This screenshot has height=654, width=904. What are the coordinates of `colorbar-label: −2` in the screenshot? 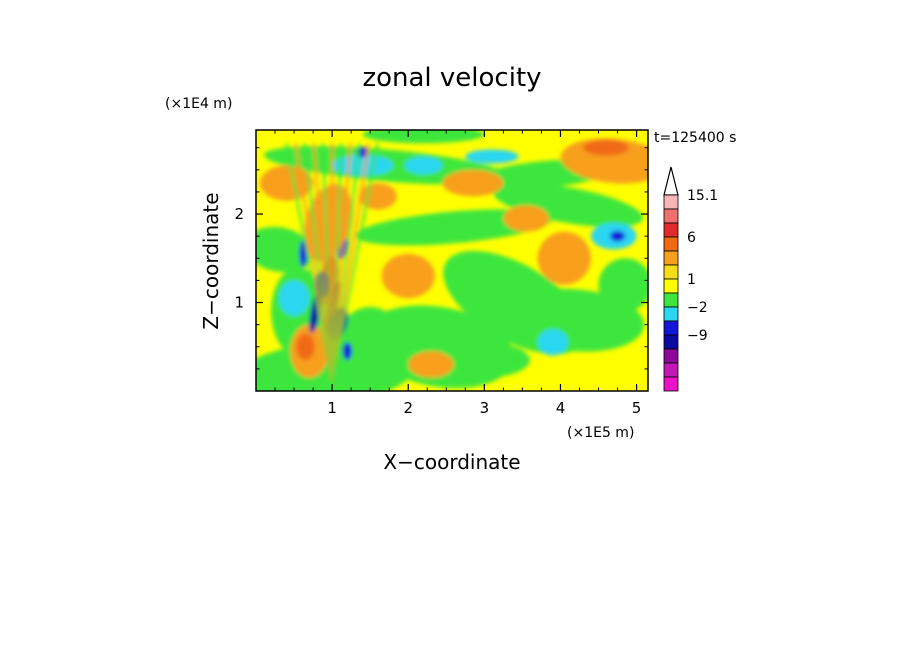 It's located at (697, 308).